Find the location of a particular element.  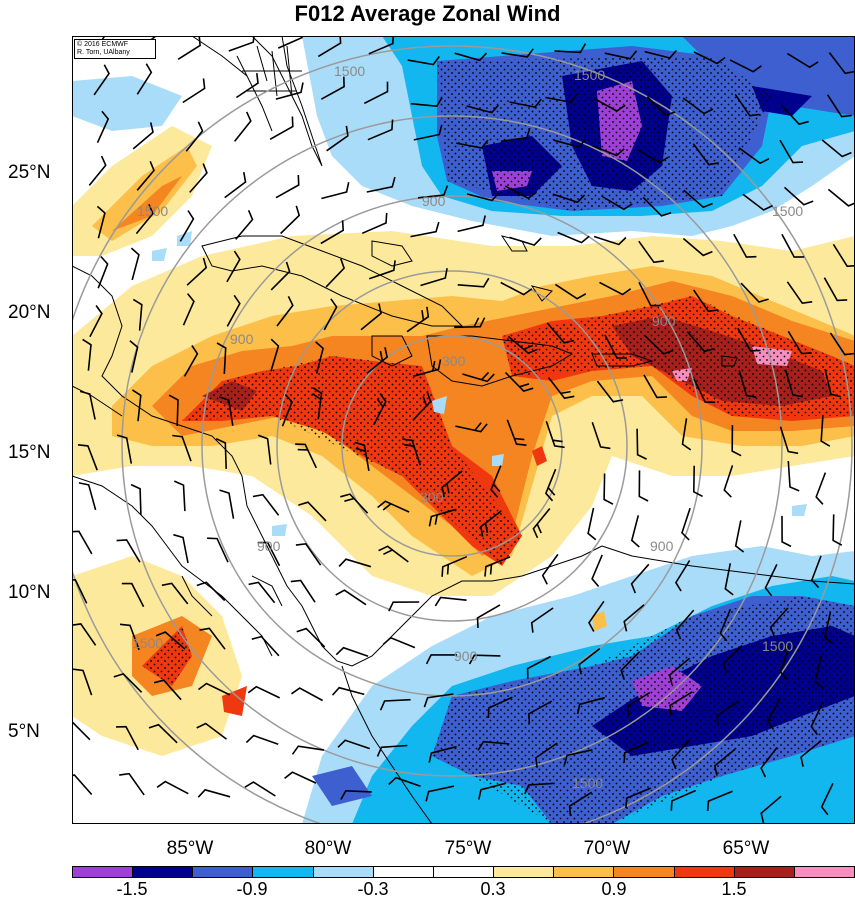

lat-label: 25°N is located at coordinates (29, 172).